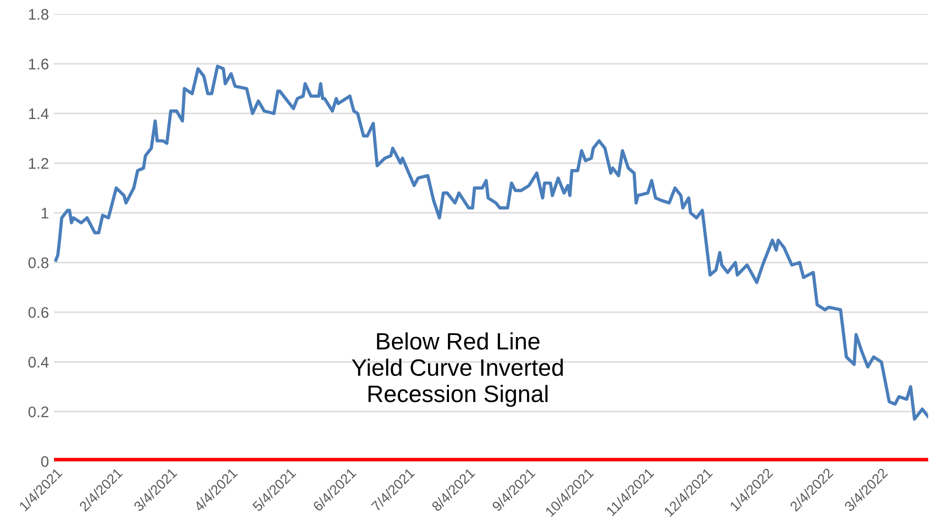 This screenshot has width=930, height=523. What do you see at coordinates (38, 14) in the screenshot?
I see `y-tick-label: 1.8` at bounding box center [38, 14].